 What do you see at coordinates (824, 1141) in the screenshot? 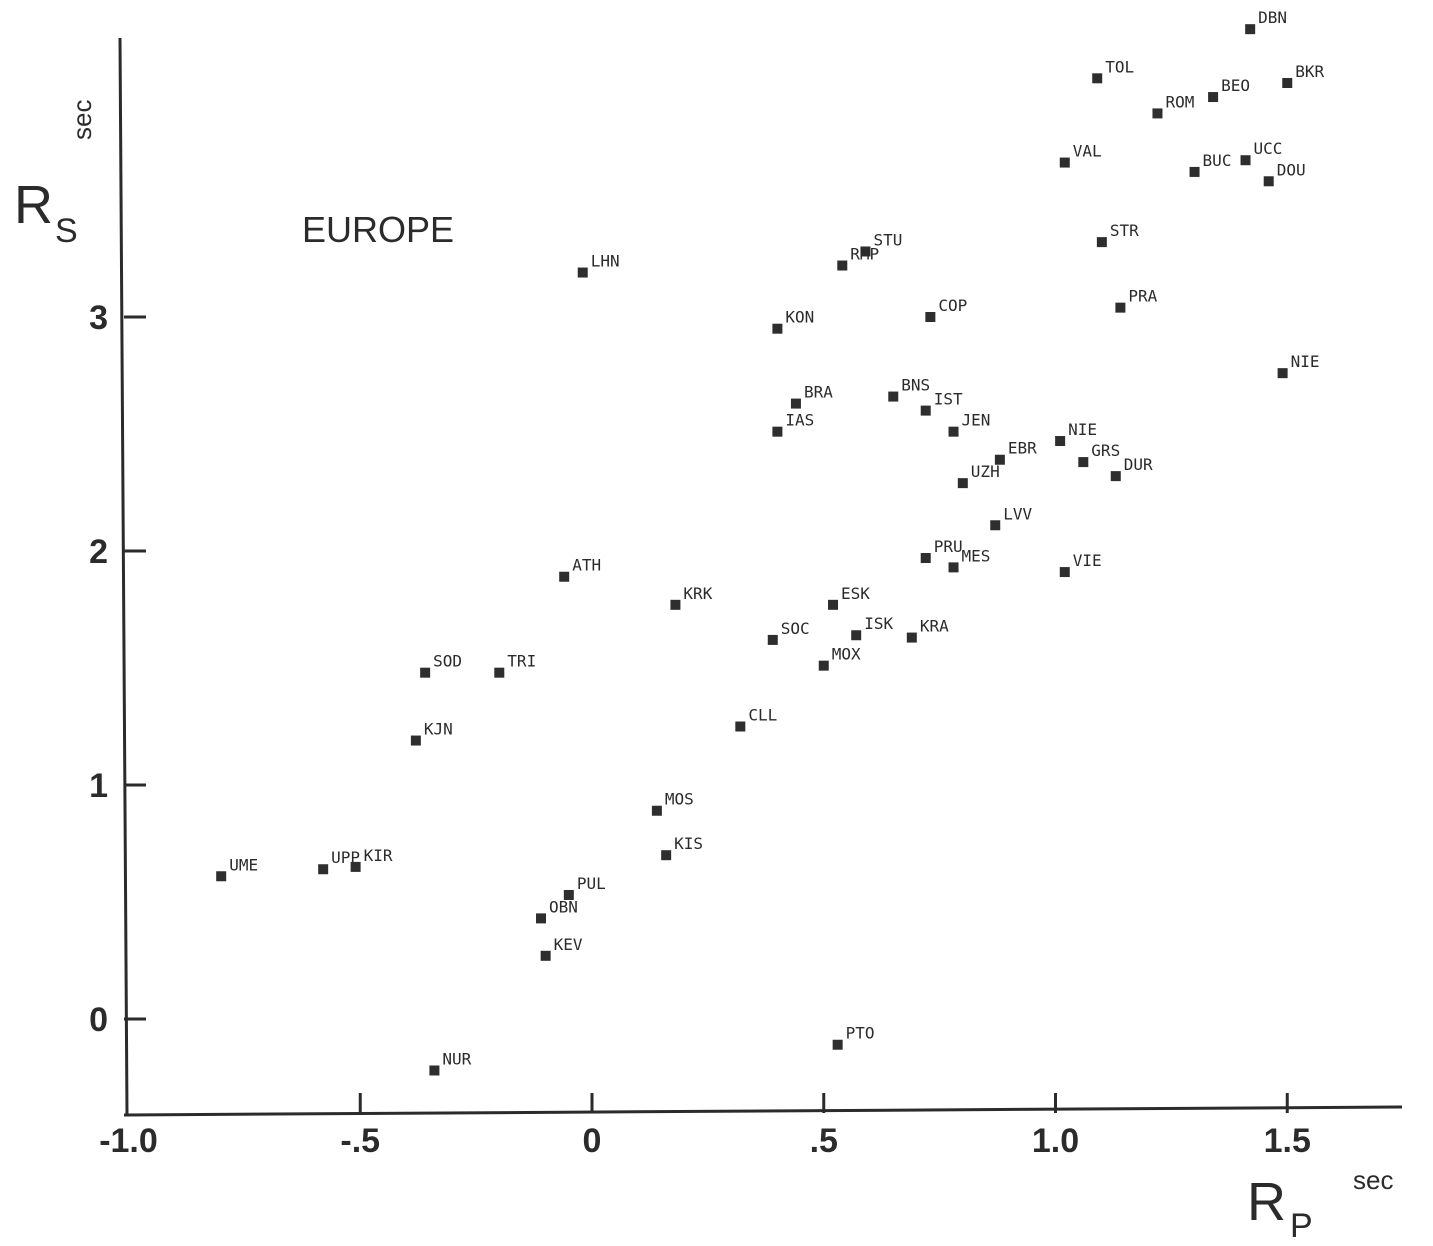
I see `x-tick-label: .5` at bounding box center [824, 1141].